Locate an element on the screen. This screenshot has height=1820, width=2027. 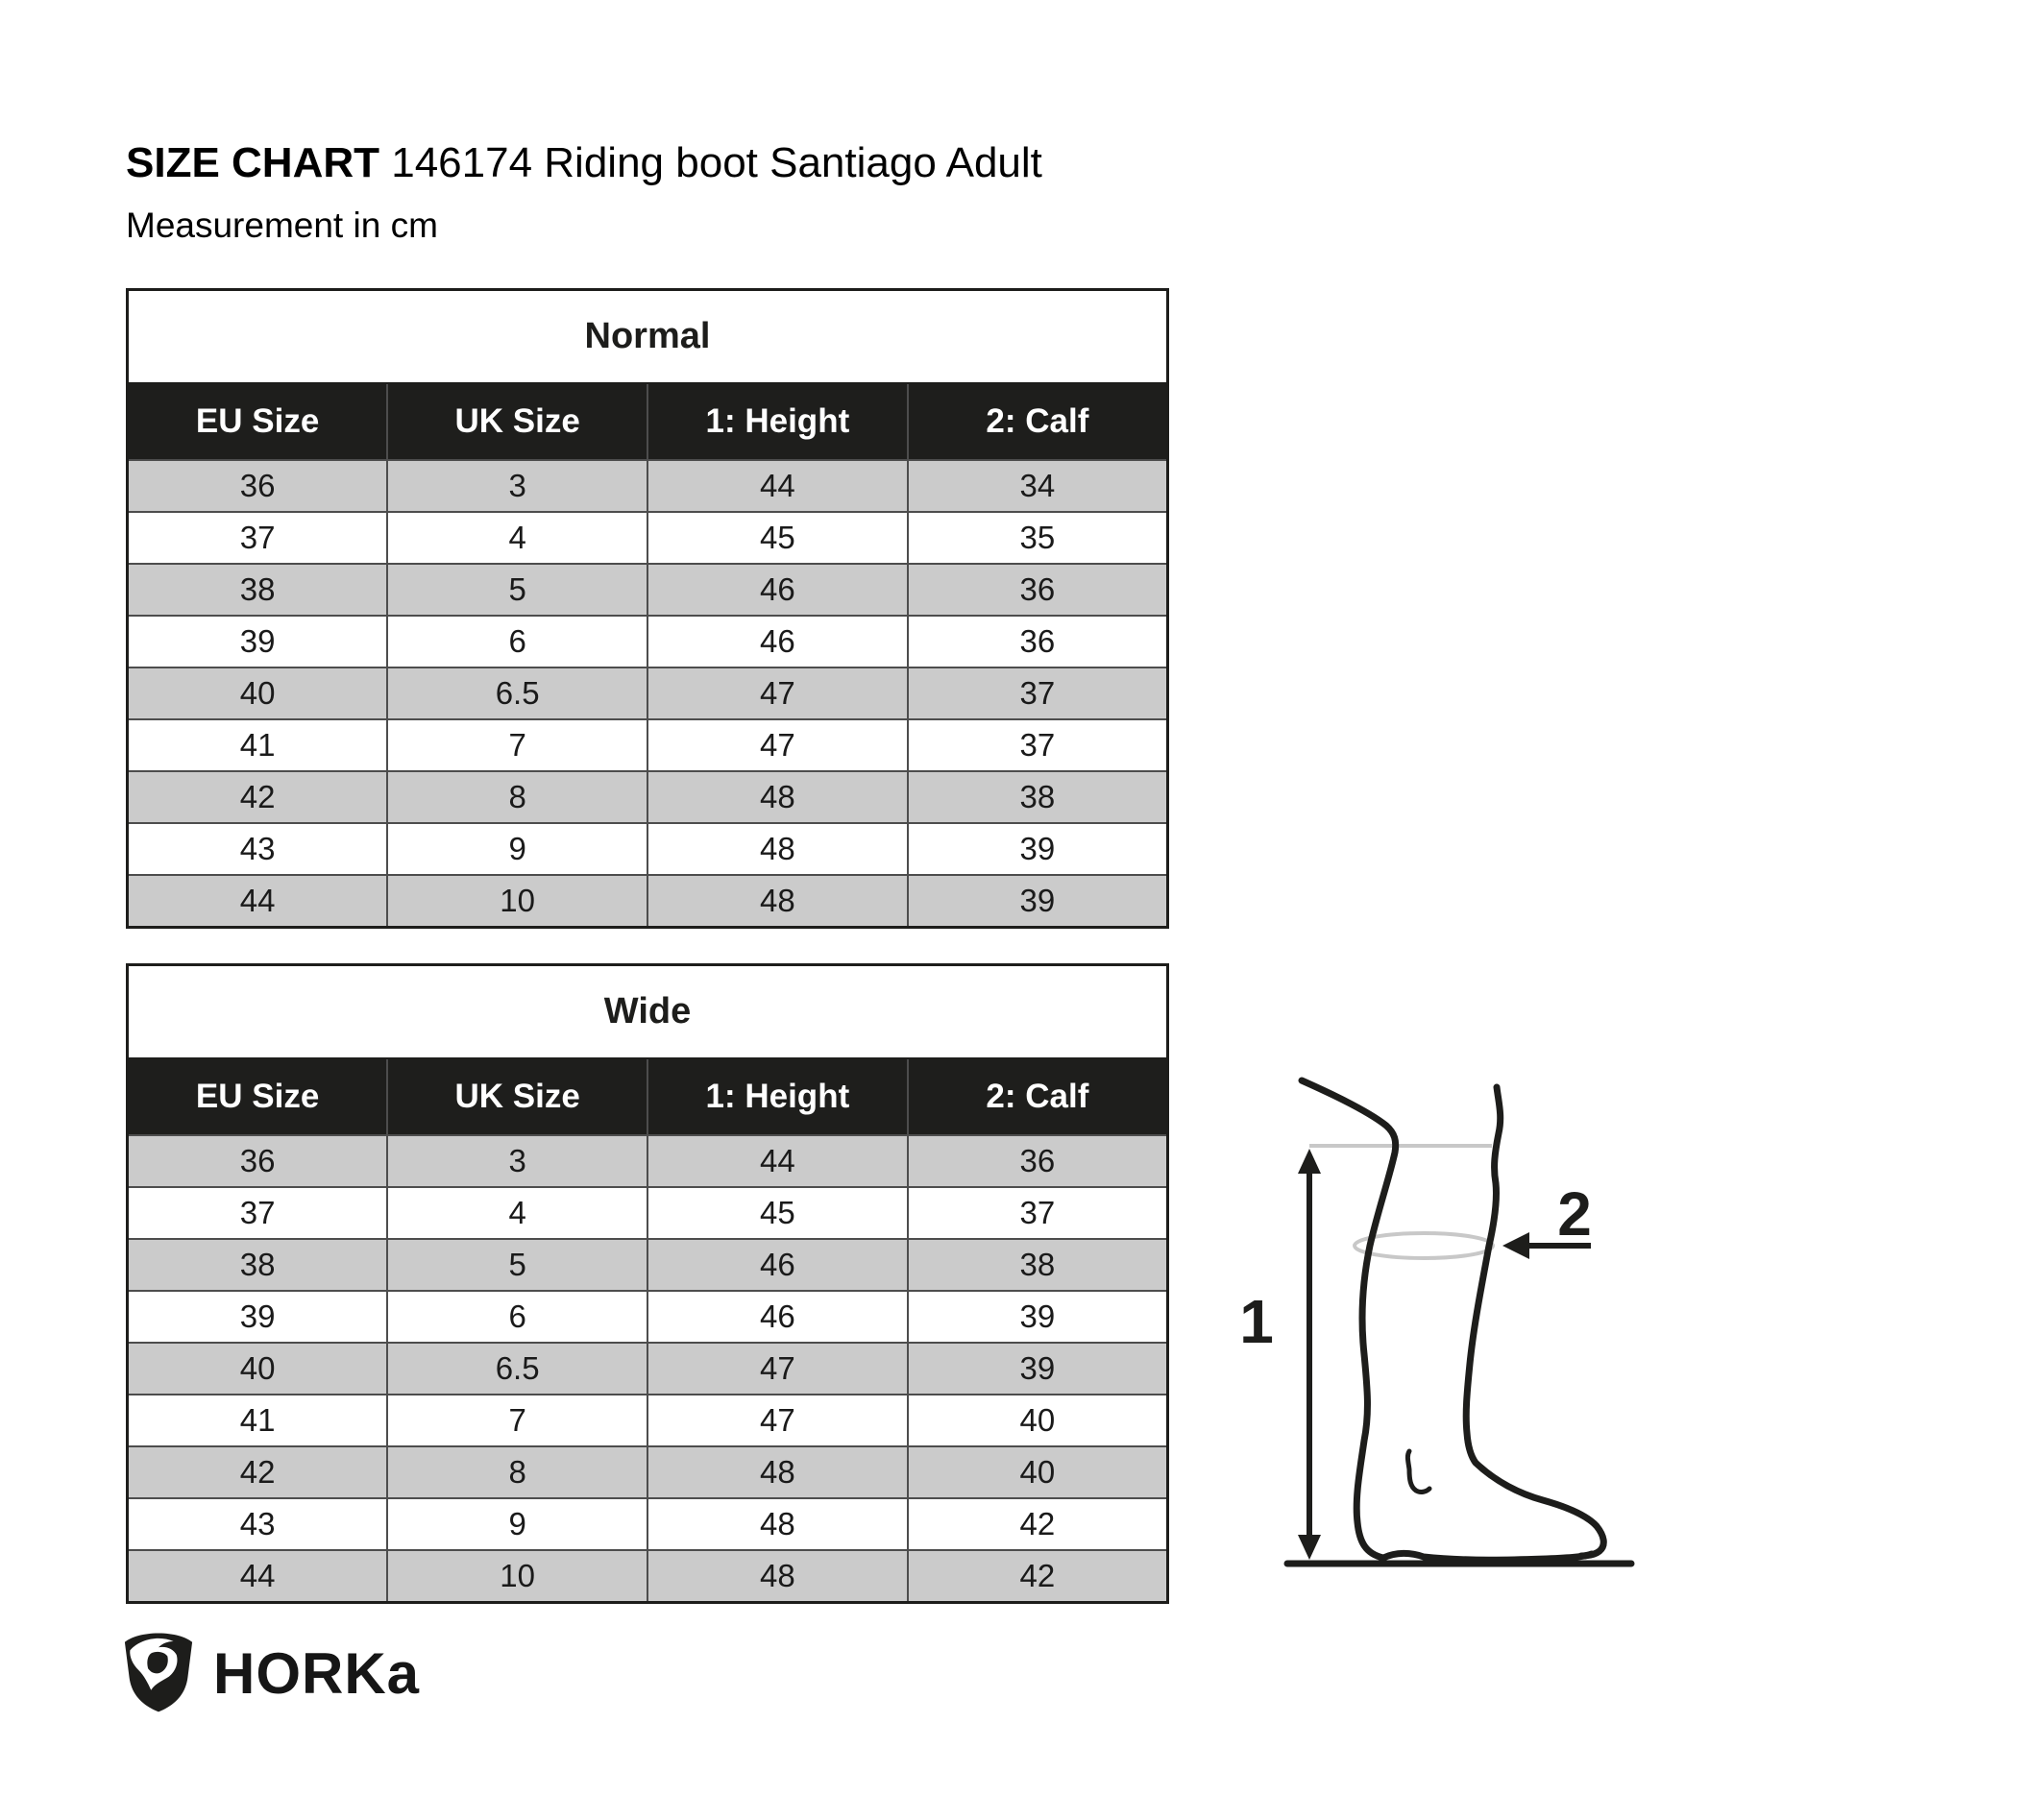
table-row: 43 9 48 42 is located at coordinates (647, 1524).